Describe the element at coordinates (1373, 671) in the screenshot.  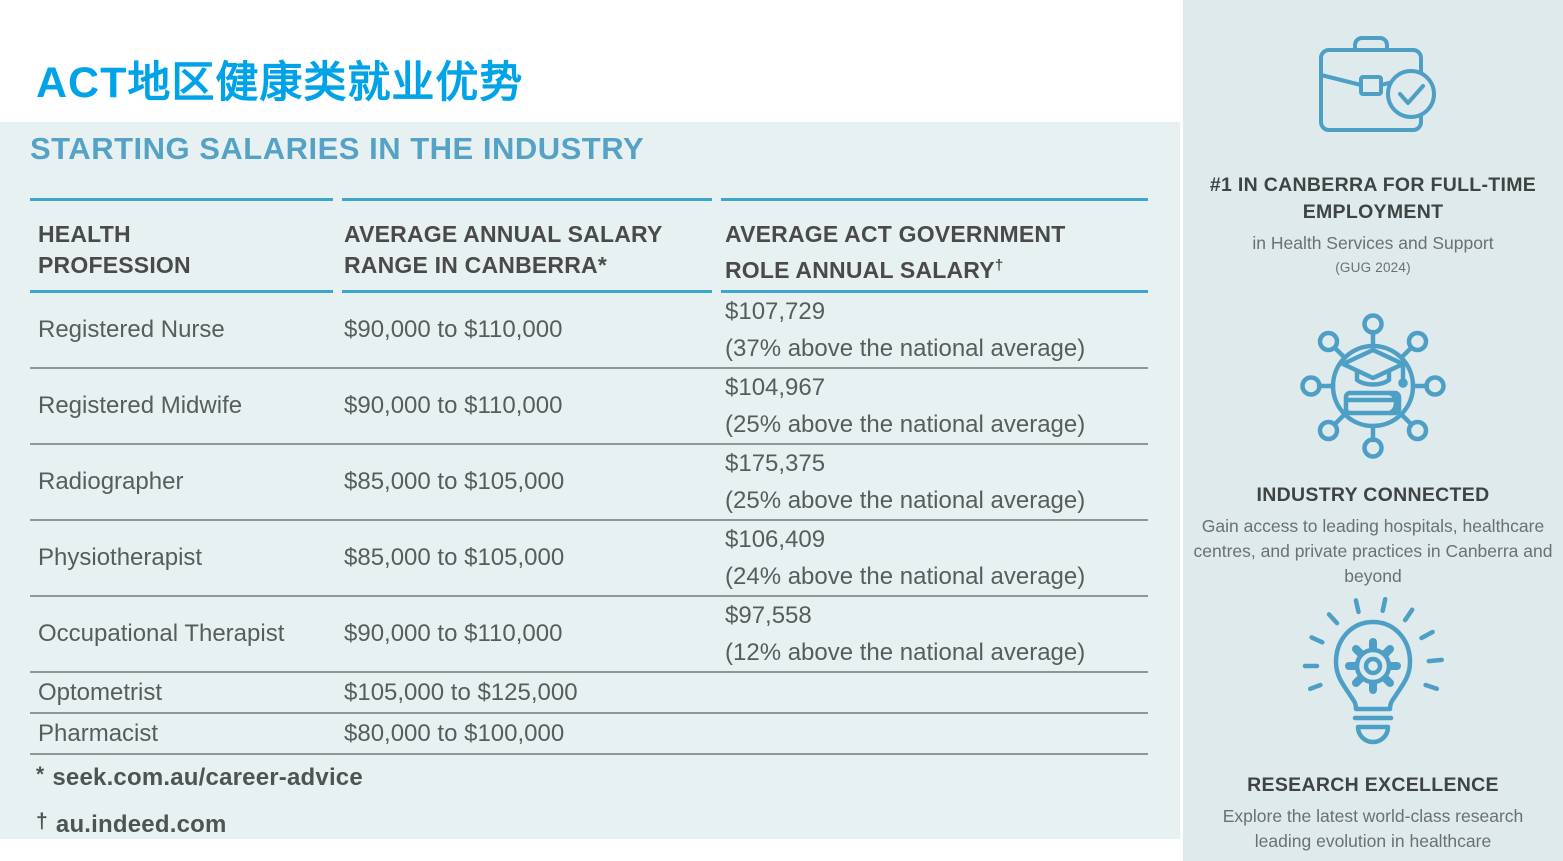
I see `lightbulb-gear-icon` at that location.